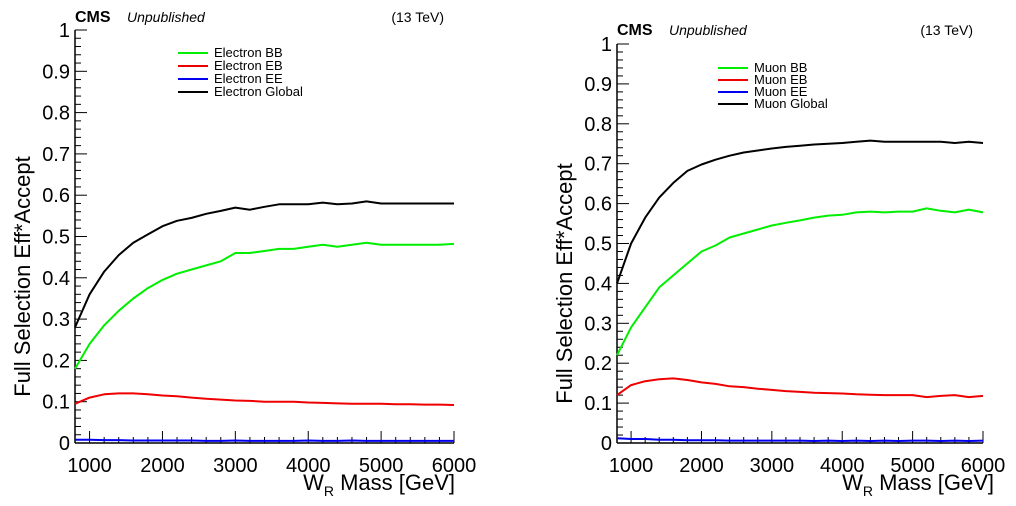  What do you see at coordinates (417, 17) in the screenshot?
I see `header-energy: (13 TeV)` at bounding box center [417, 17].